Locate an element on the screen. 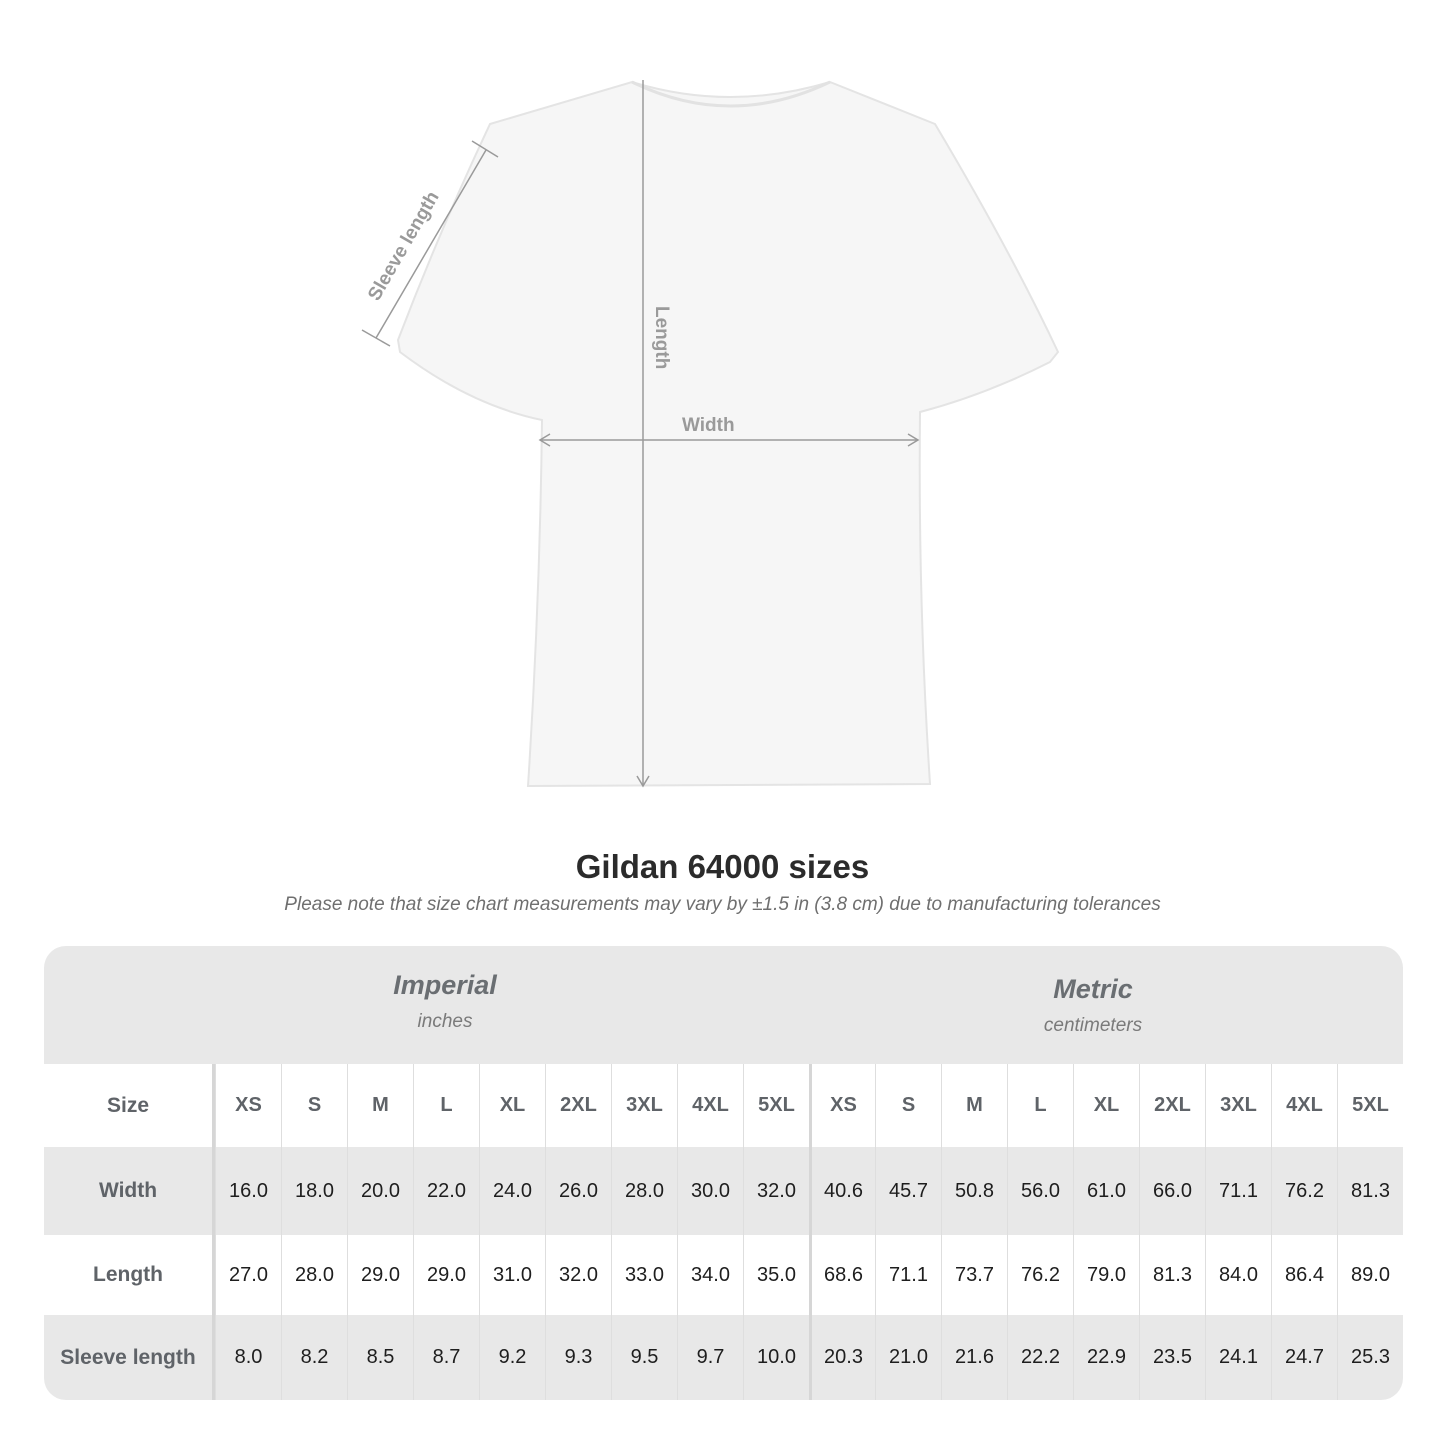 The height and width of the screenshot is (1445, 1445). imperial-size-header: XL is located at coordinates (512, 1105).